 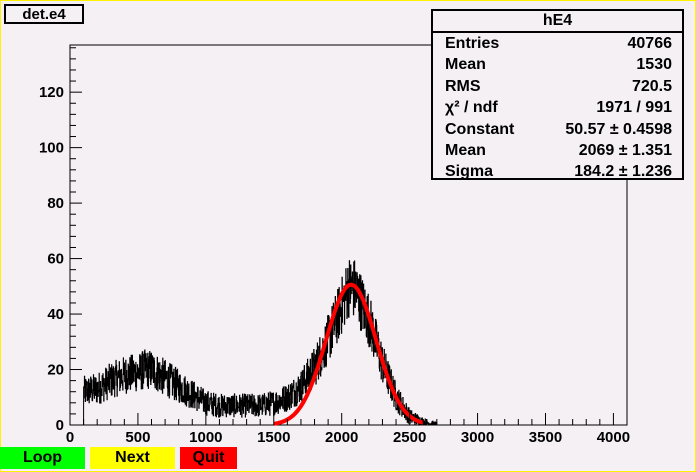 I want to click on quit-button: Quit, so click(x=208, y=458).